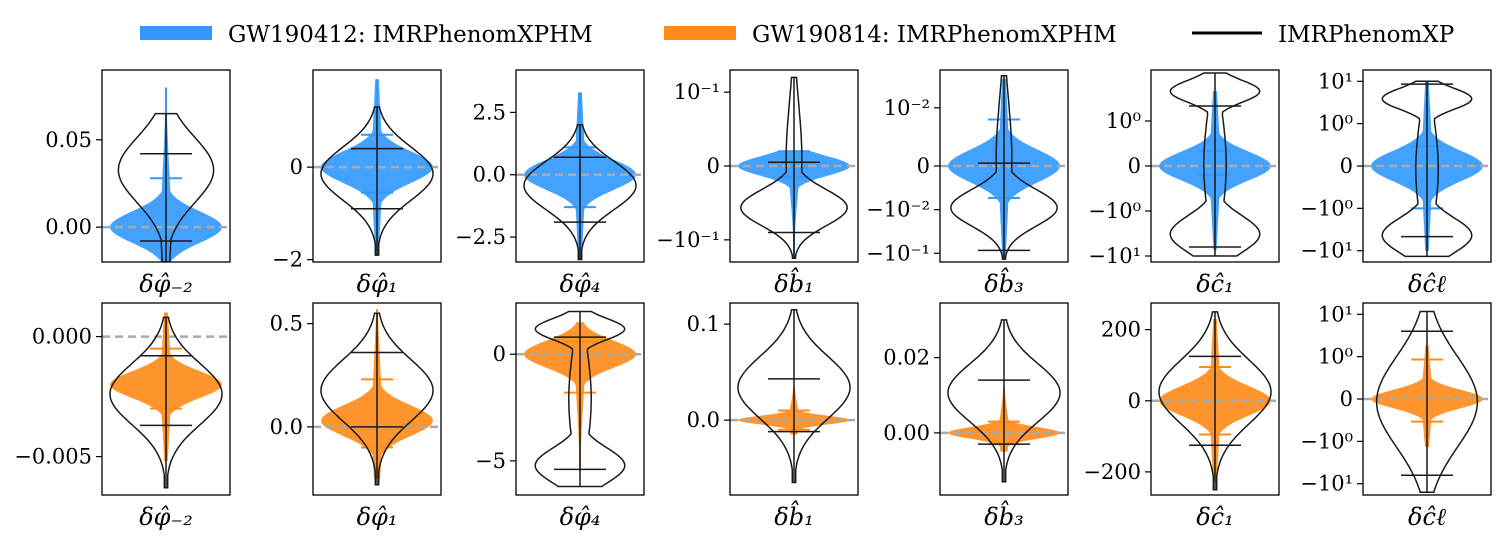  Describe the element at coordinates (688, 240) in the screenshot. I see `y-tick-label: −10⁻¹` at that location.